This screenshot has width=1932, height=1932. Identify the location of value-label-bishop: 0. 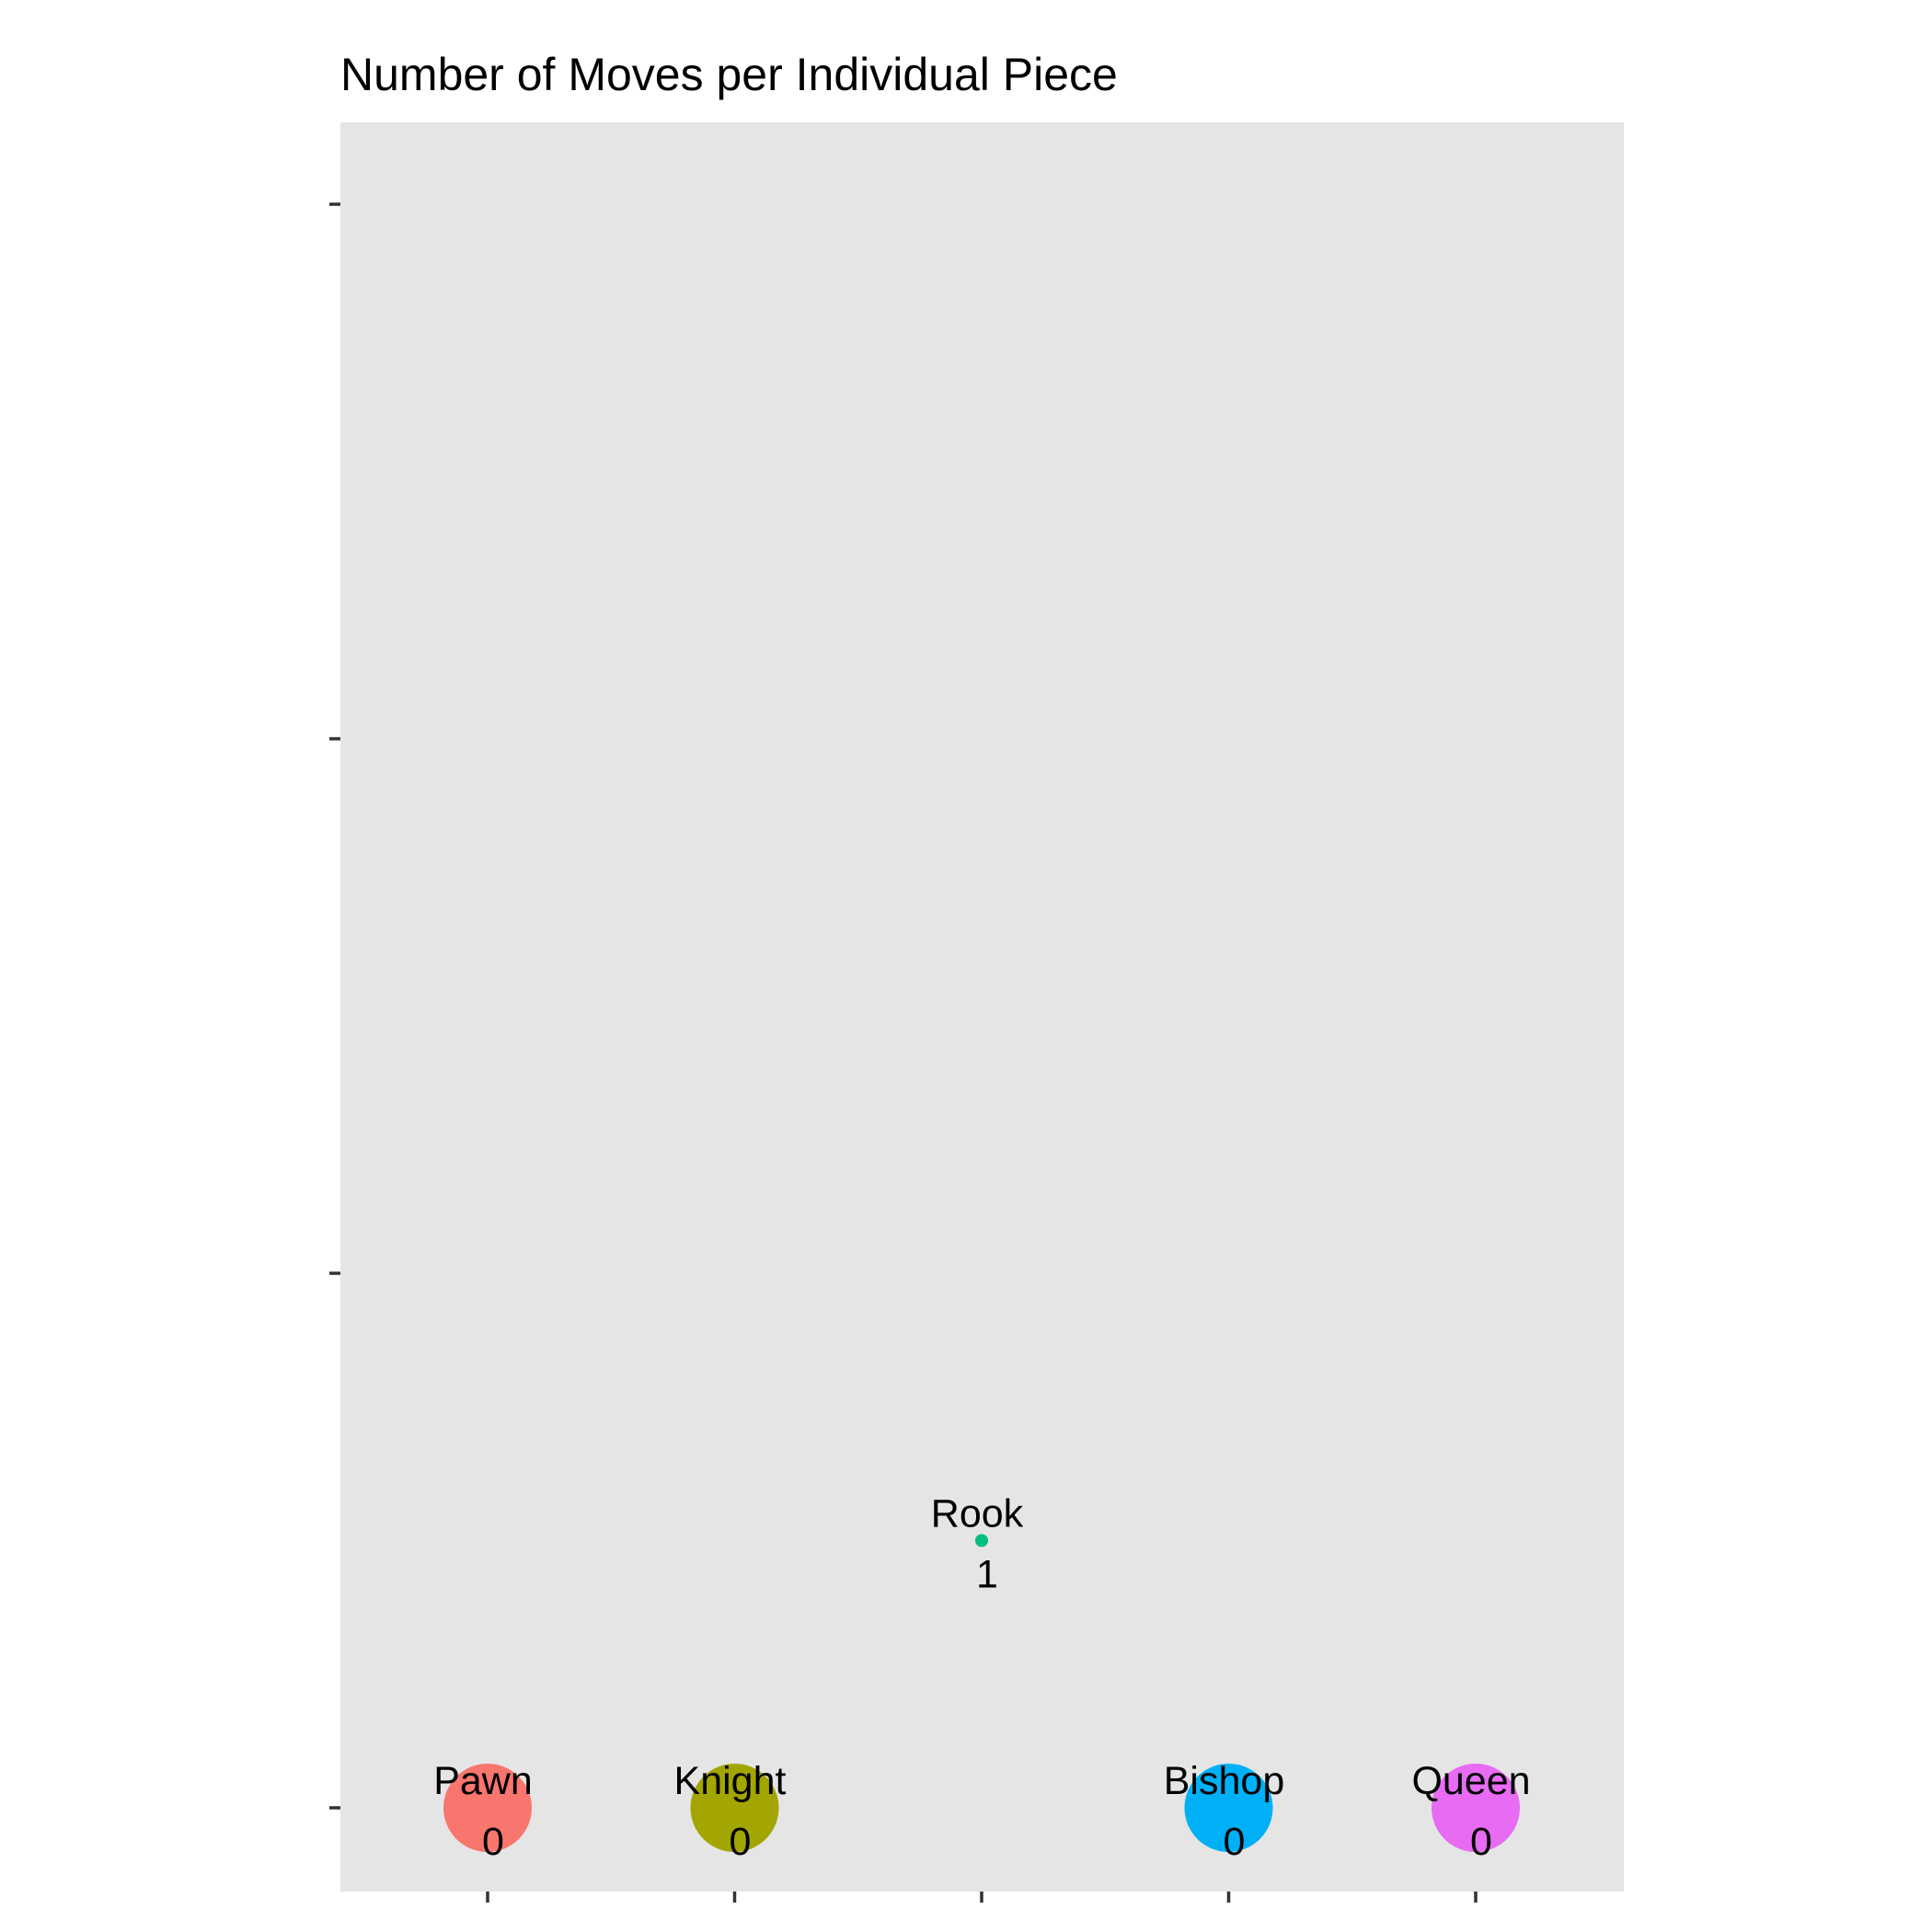
(1235, 1842).